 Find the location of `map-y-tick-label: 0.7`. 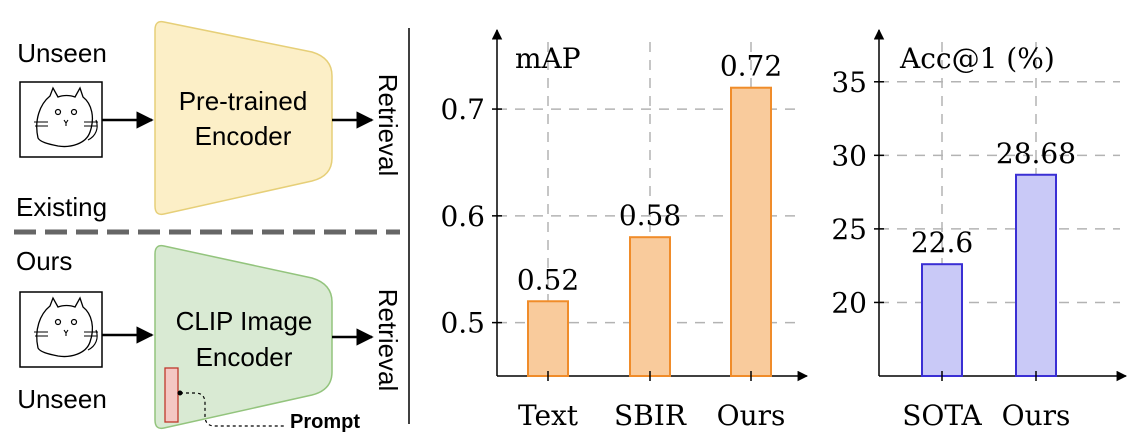

map-y-tick-label: 0.7 is located at coordinates (462, 109).